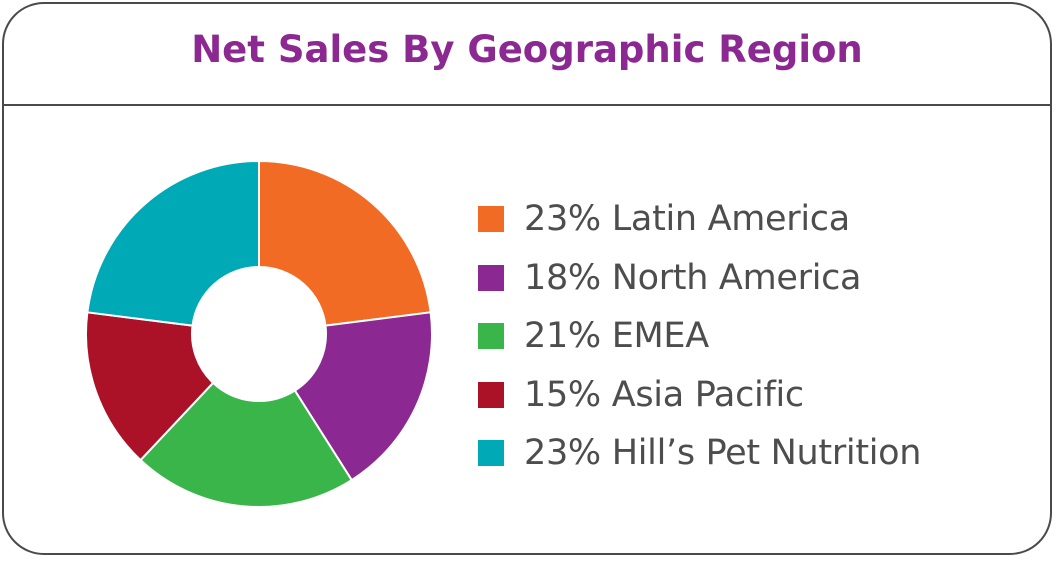  Describe the element at coordinates (363, 396) in the screenshot. I see `pie-slice-north-america` at that location.